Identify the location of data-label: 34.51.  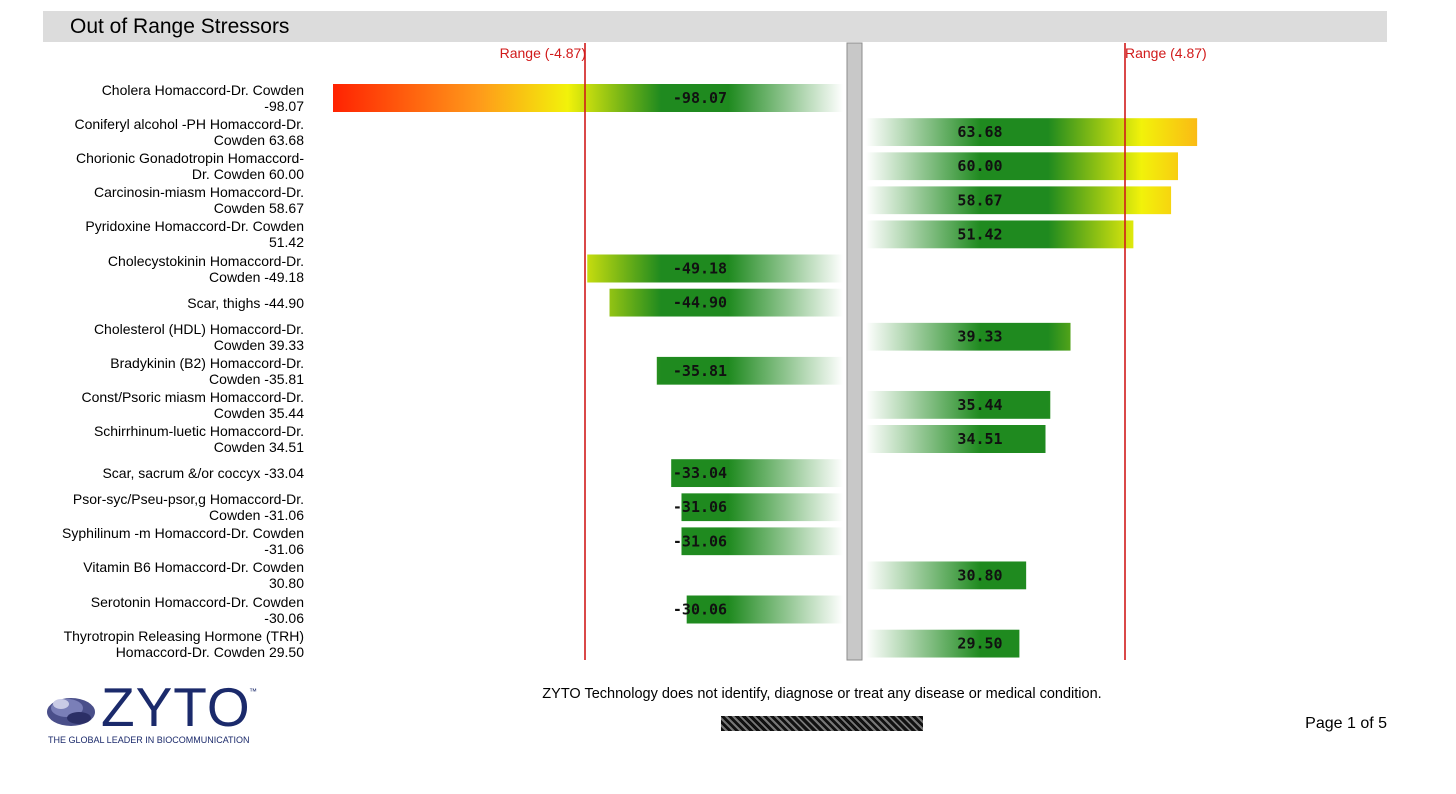
(979, 439).